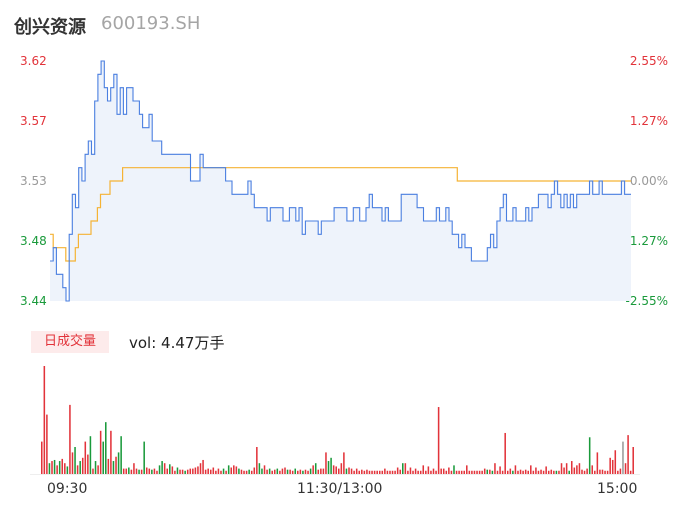 The height and width of the screenshot is (524, 686). Describe the element at coordinates (50, 27) in the screenshot. I see `stock-name: 创兴资源` at that location.